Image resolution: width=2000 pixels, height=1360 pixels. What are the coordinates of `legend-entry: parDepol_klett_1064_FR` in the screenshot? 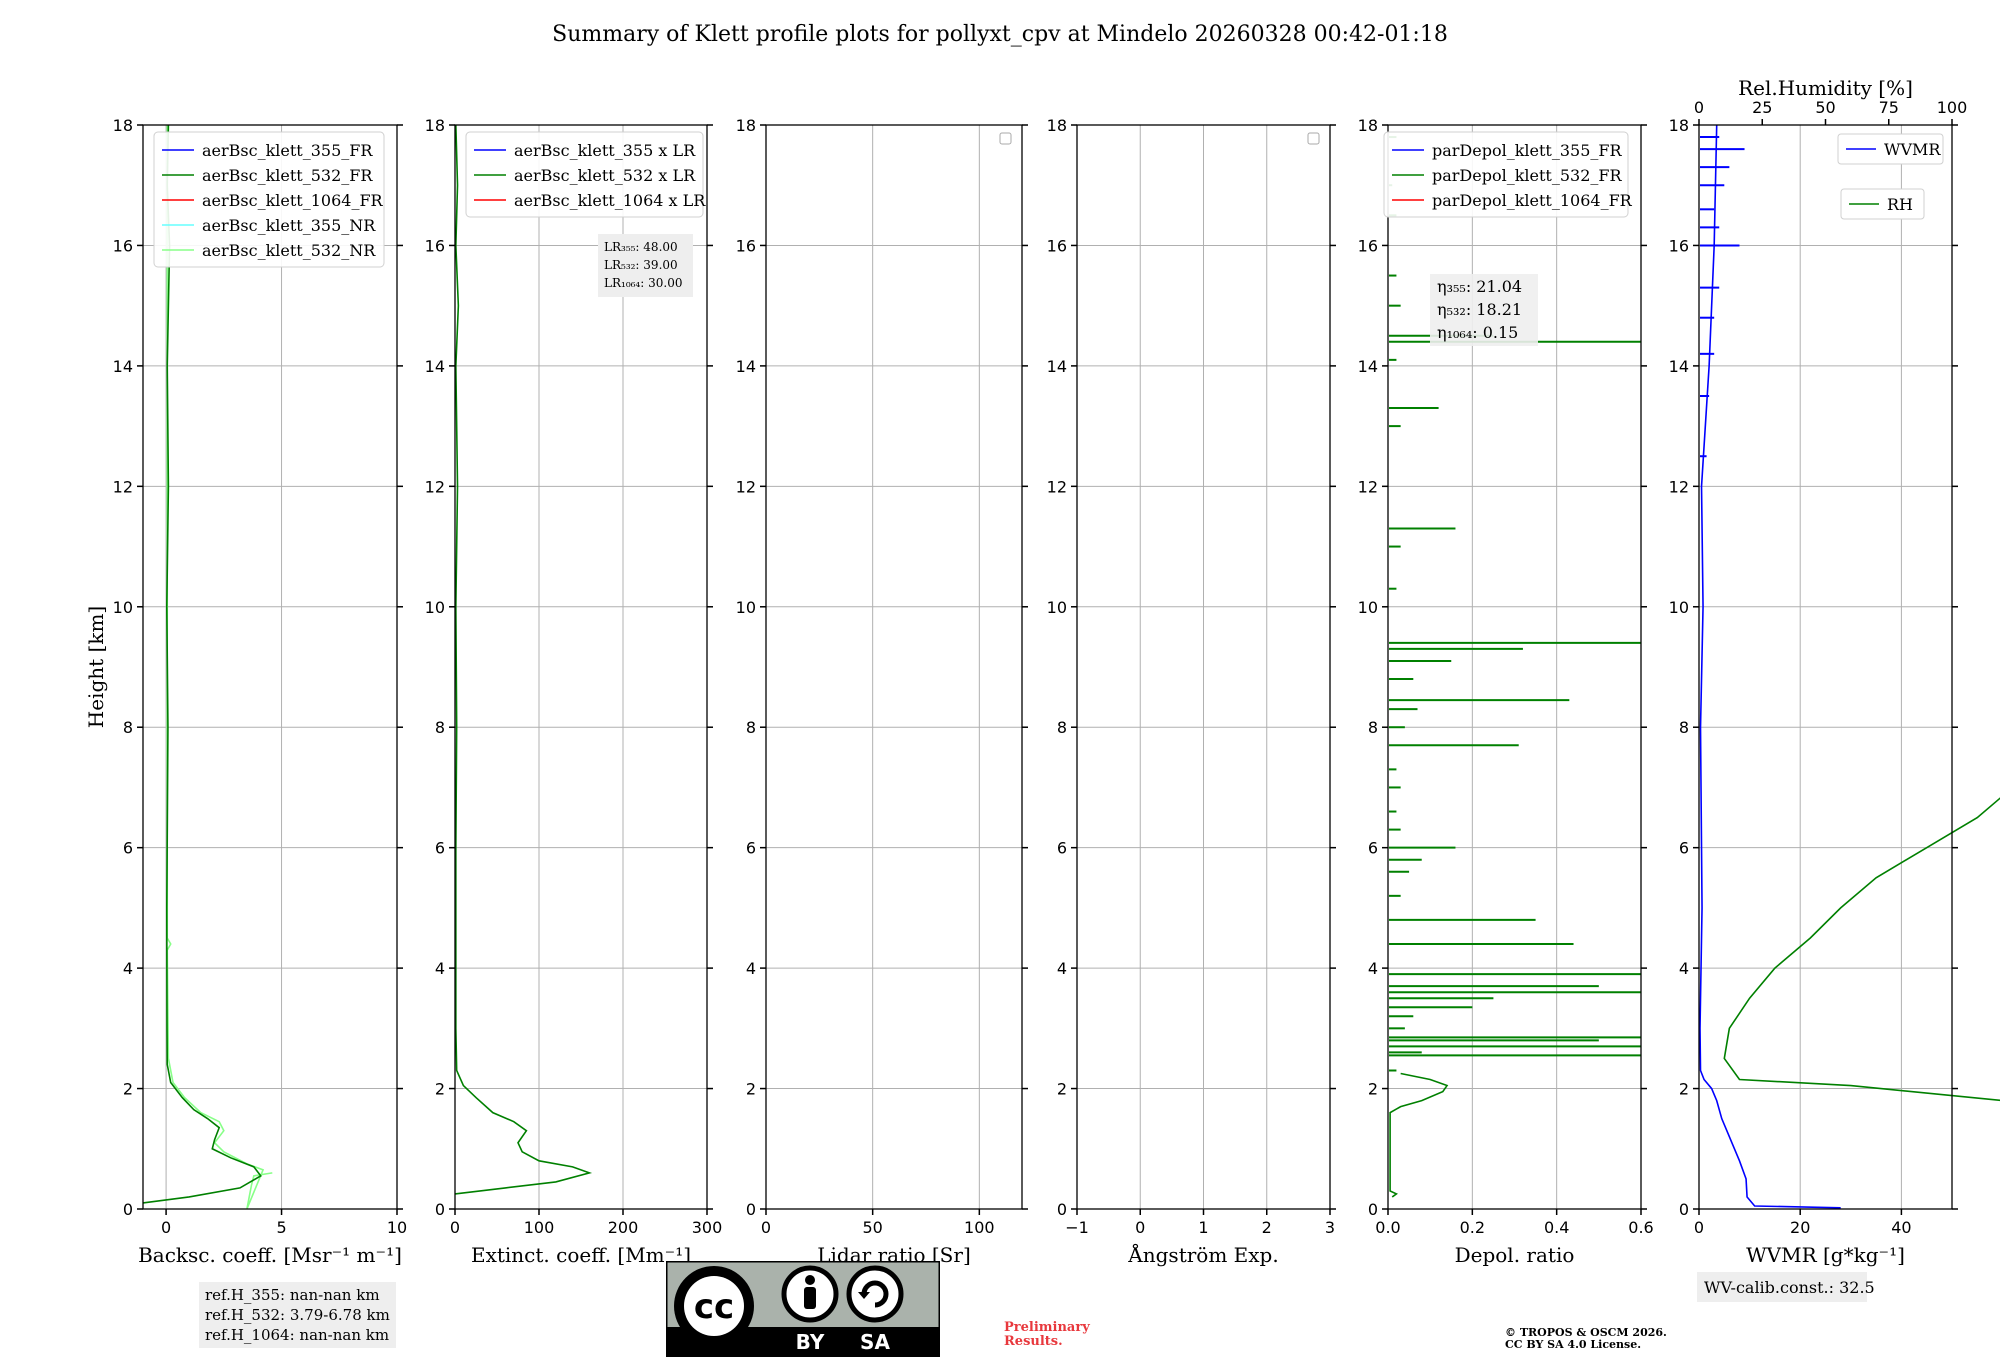 It's located at (1532, 200).